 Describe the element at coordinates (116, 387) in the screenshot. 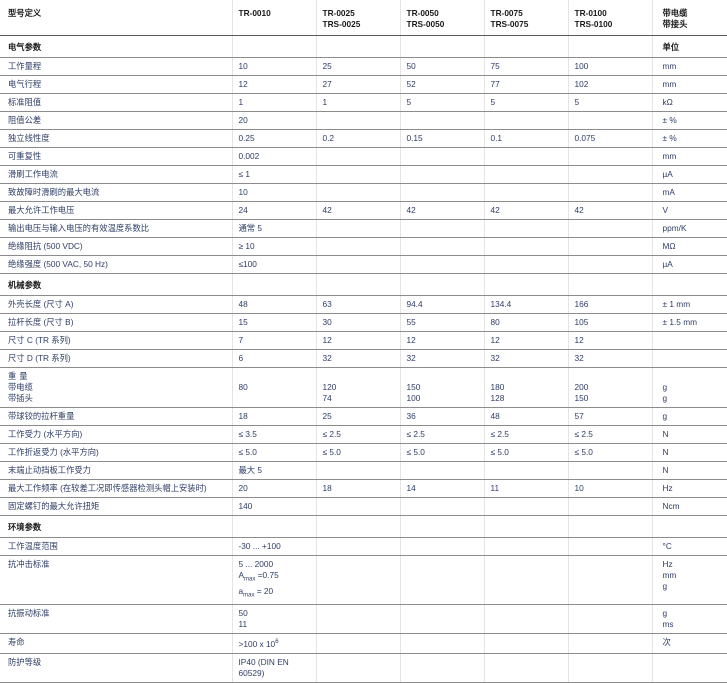

I see `spec-row-label: 重量 带电缆 带插头` at that location.